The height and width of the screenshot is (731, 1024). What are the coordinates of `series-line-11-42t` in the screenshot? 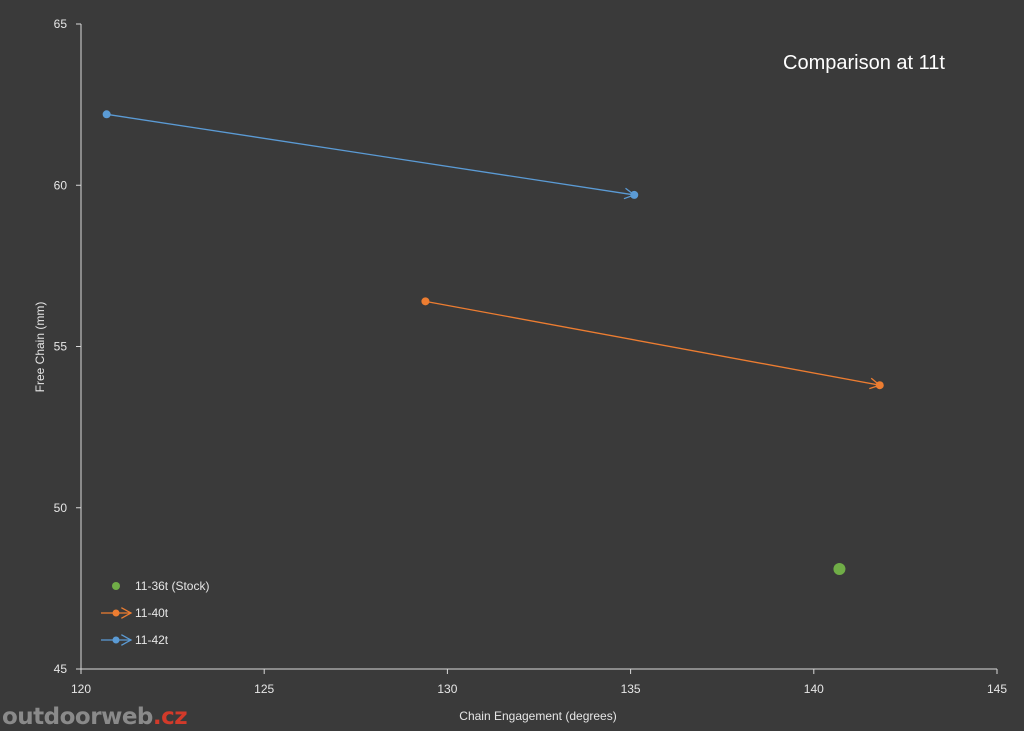 It's located at (370, 154).